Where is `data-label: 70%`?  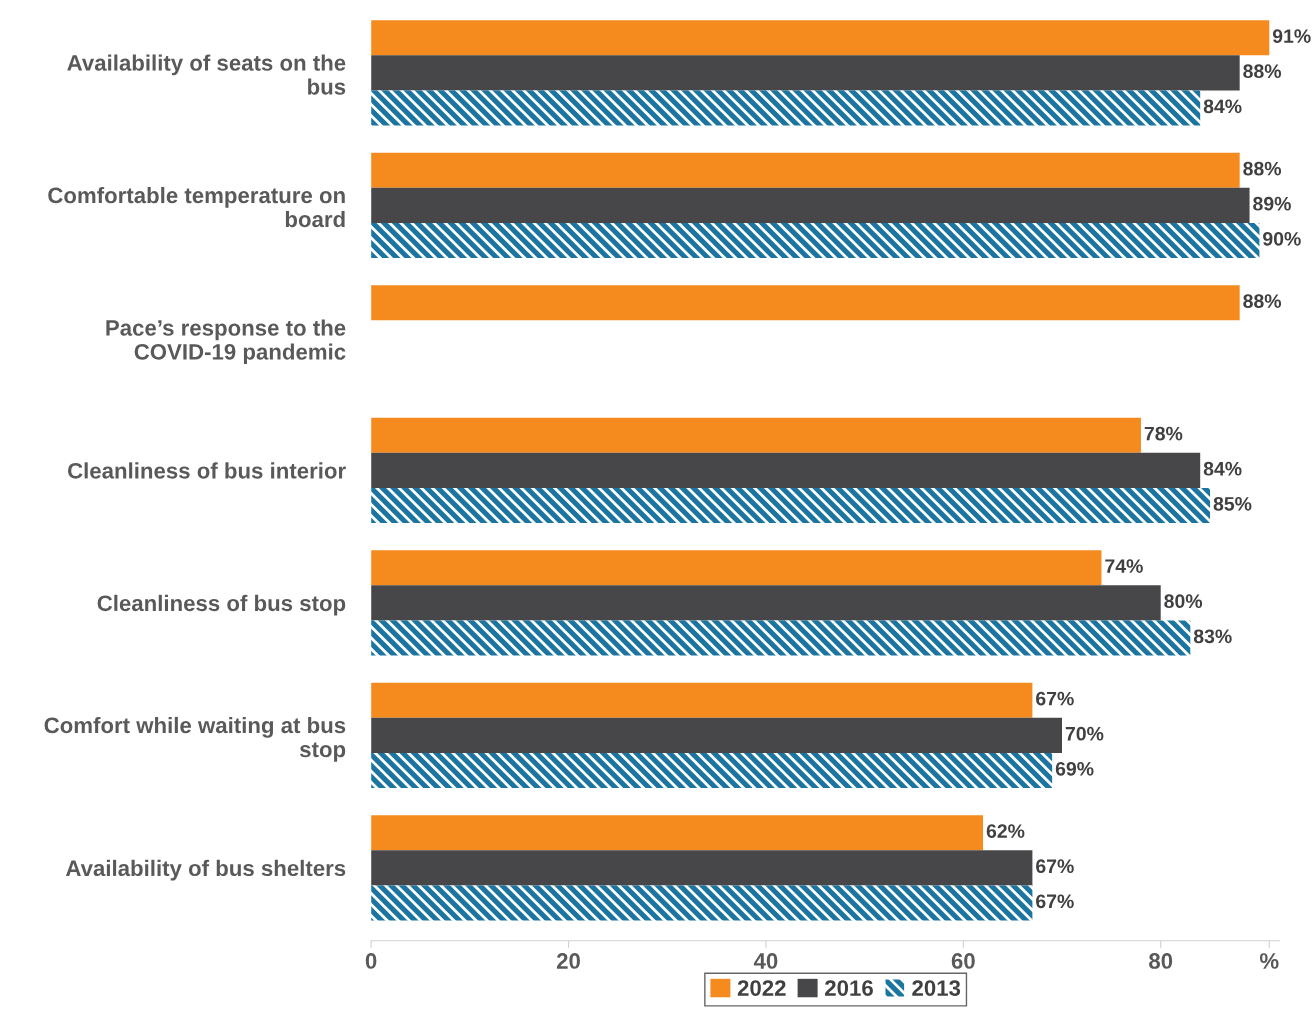 data-label: 70% is located at coordinates (1084, 733).